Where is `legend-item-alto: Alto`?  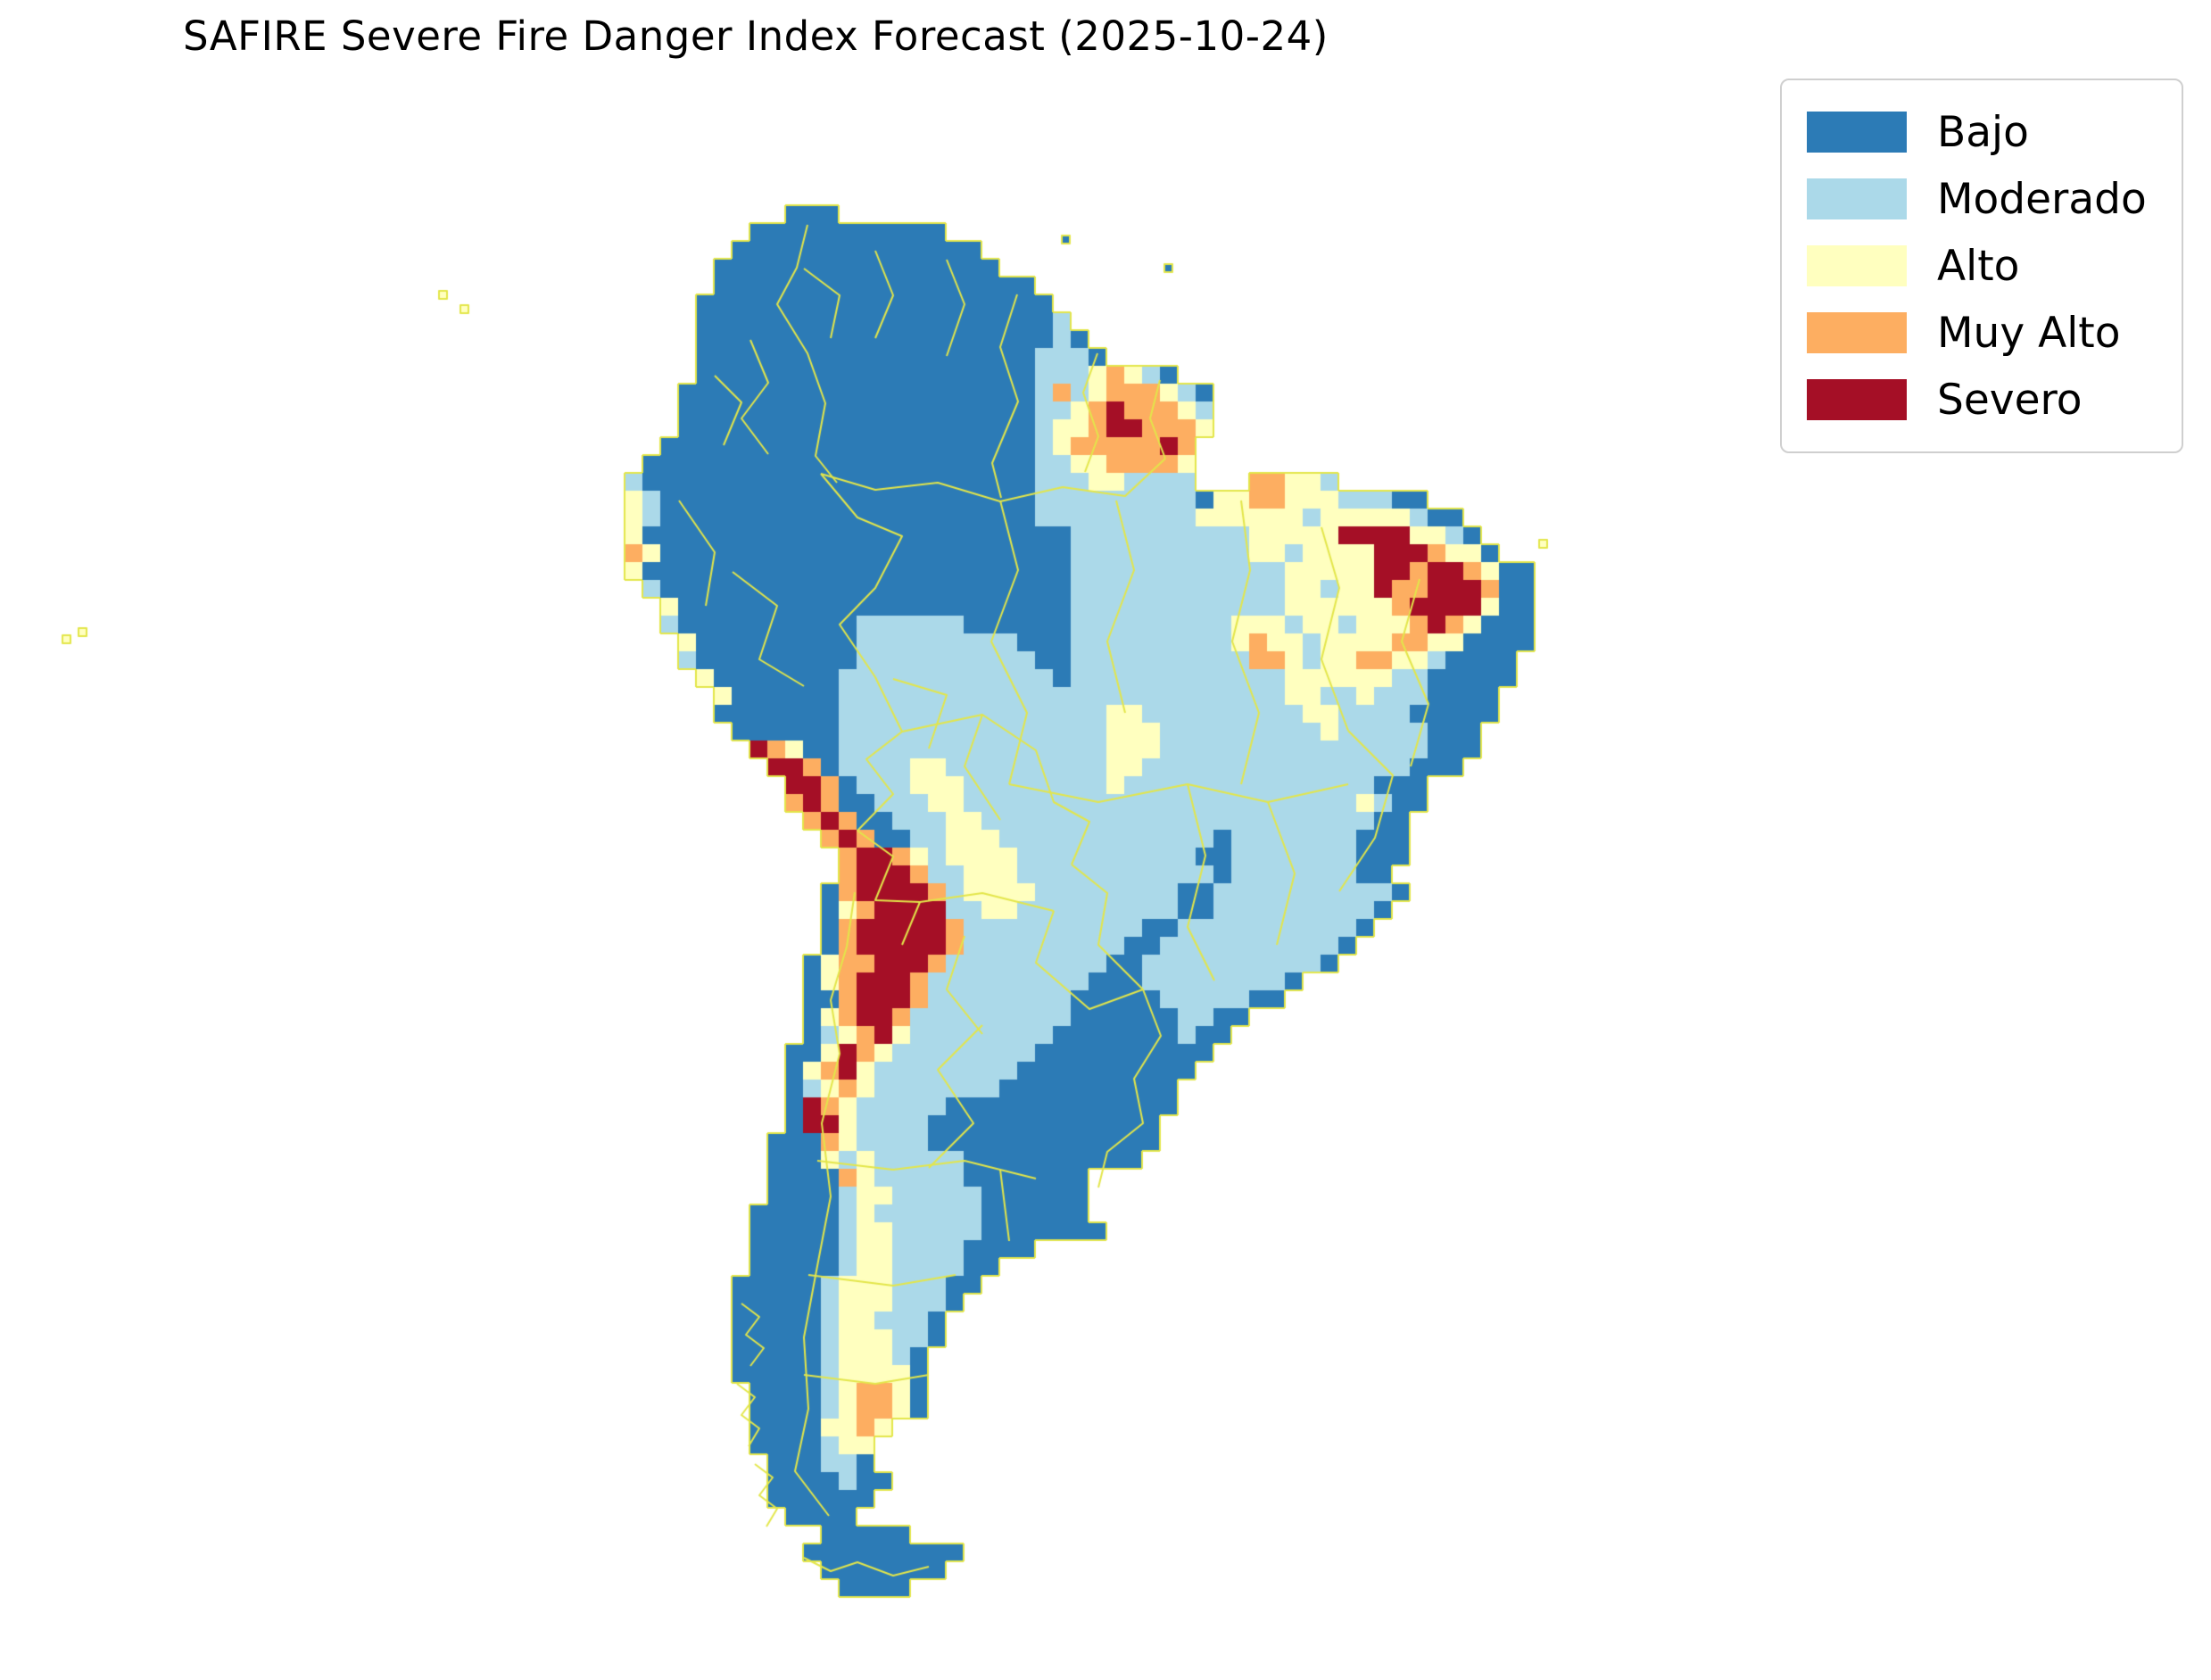 legend-item-alto: Alto is located at coordinates (1982, 266).